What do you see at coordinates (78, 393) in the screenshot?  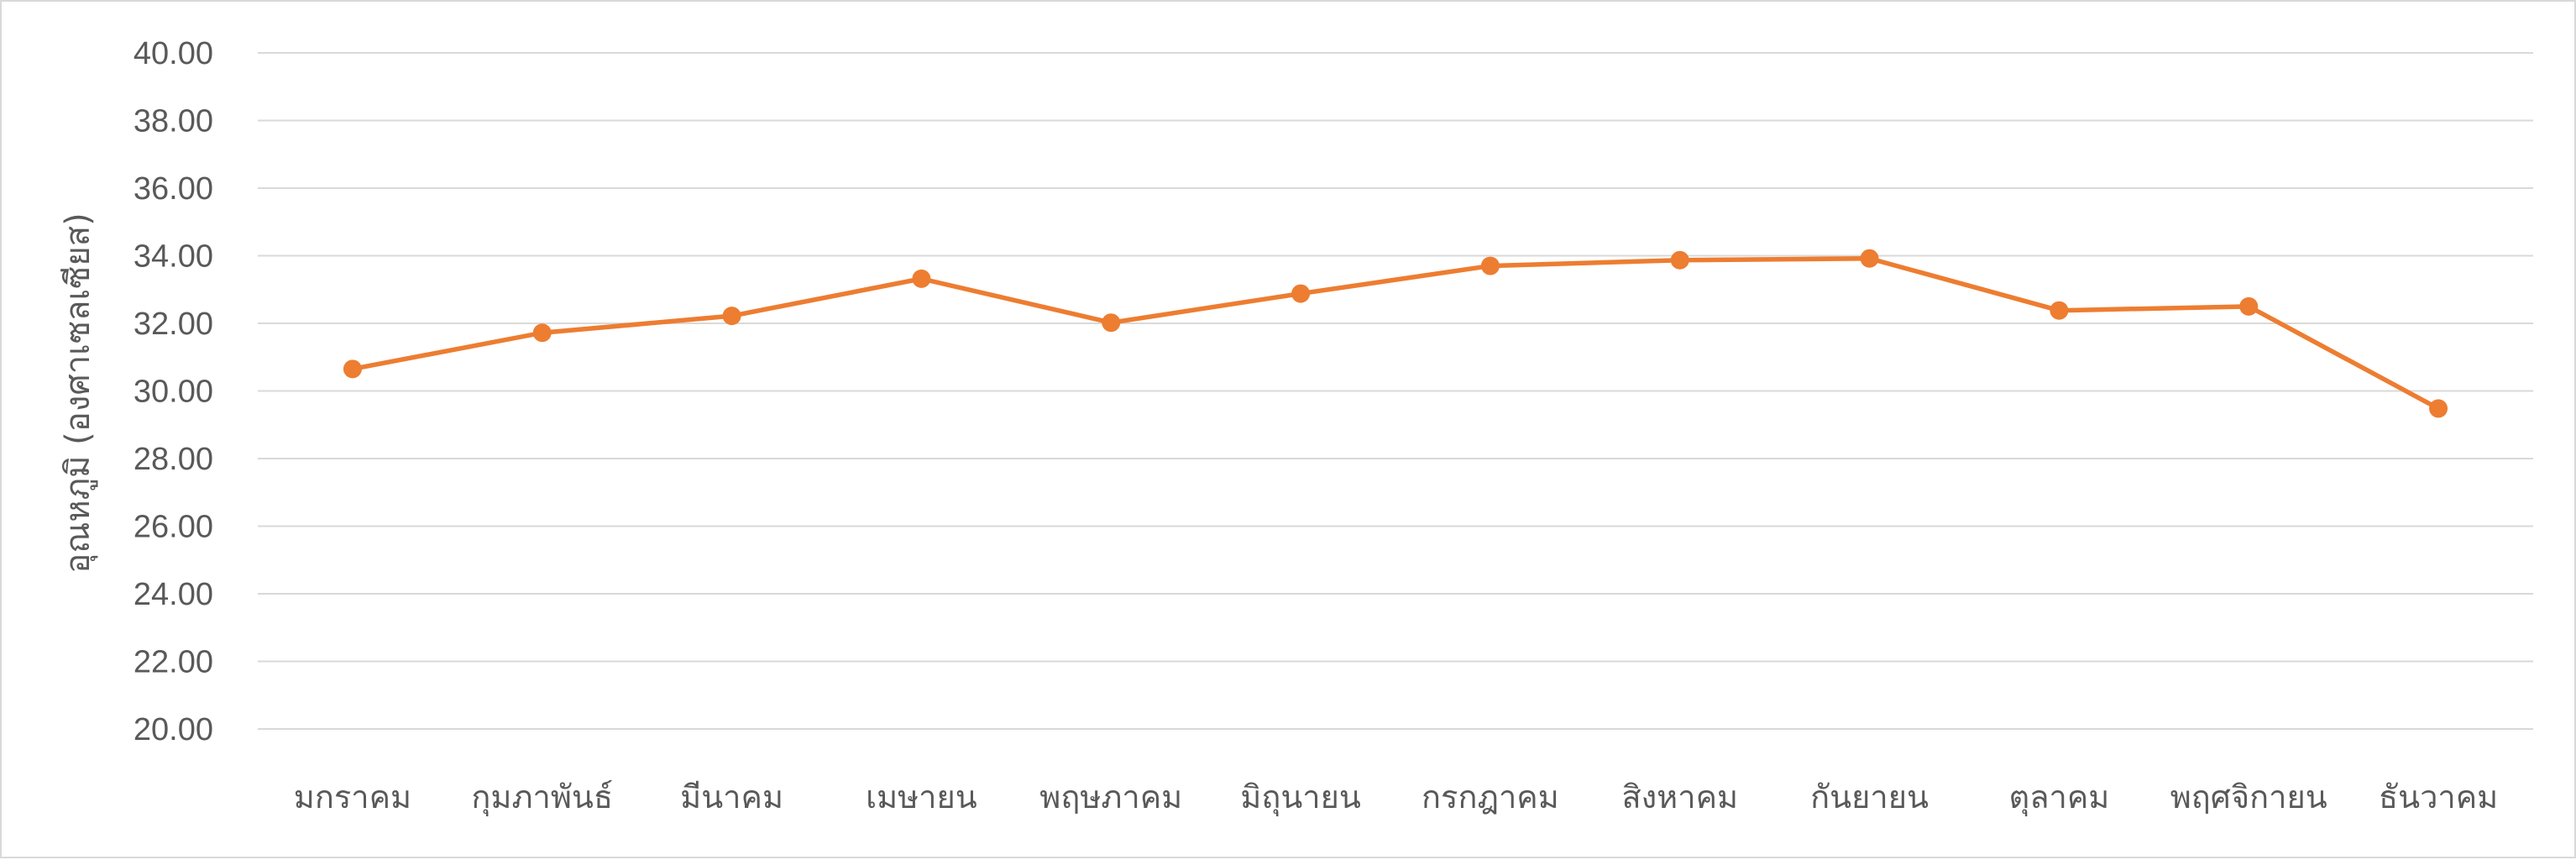 I see `y-axis-title: อุณหภูมิ (องศาเซลเซียส)` at bounding box center [78, 393].